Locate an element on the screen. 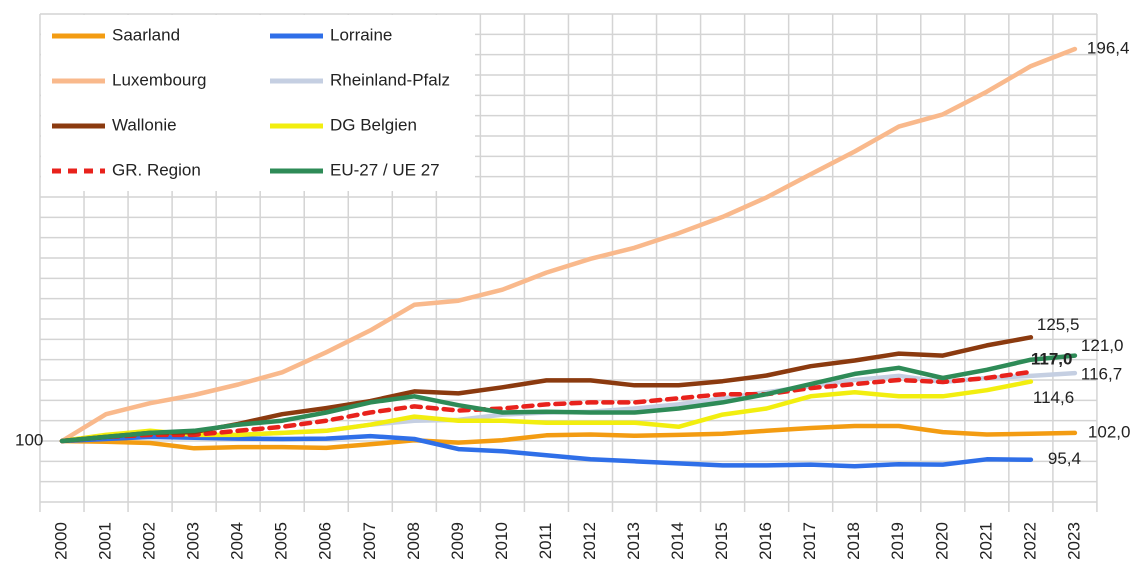  x-tick-label: 2021 is located at coordinates (985, 541).